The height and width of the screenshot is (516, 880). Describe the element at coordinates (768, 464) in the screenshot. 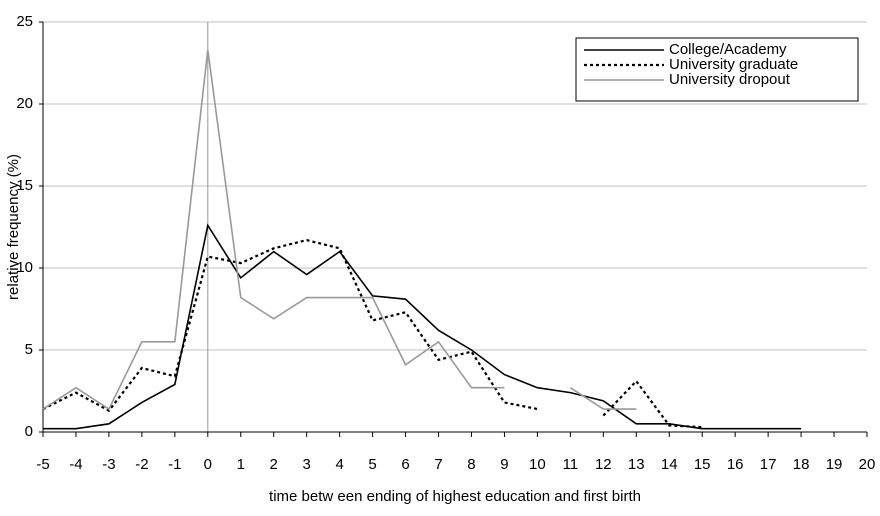

I see `x-tick-label: 17` at that location.